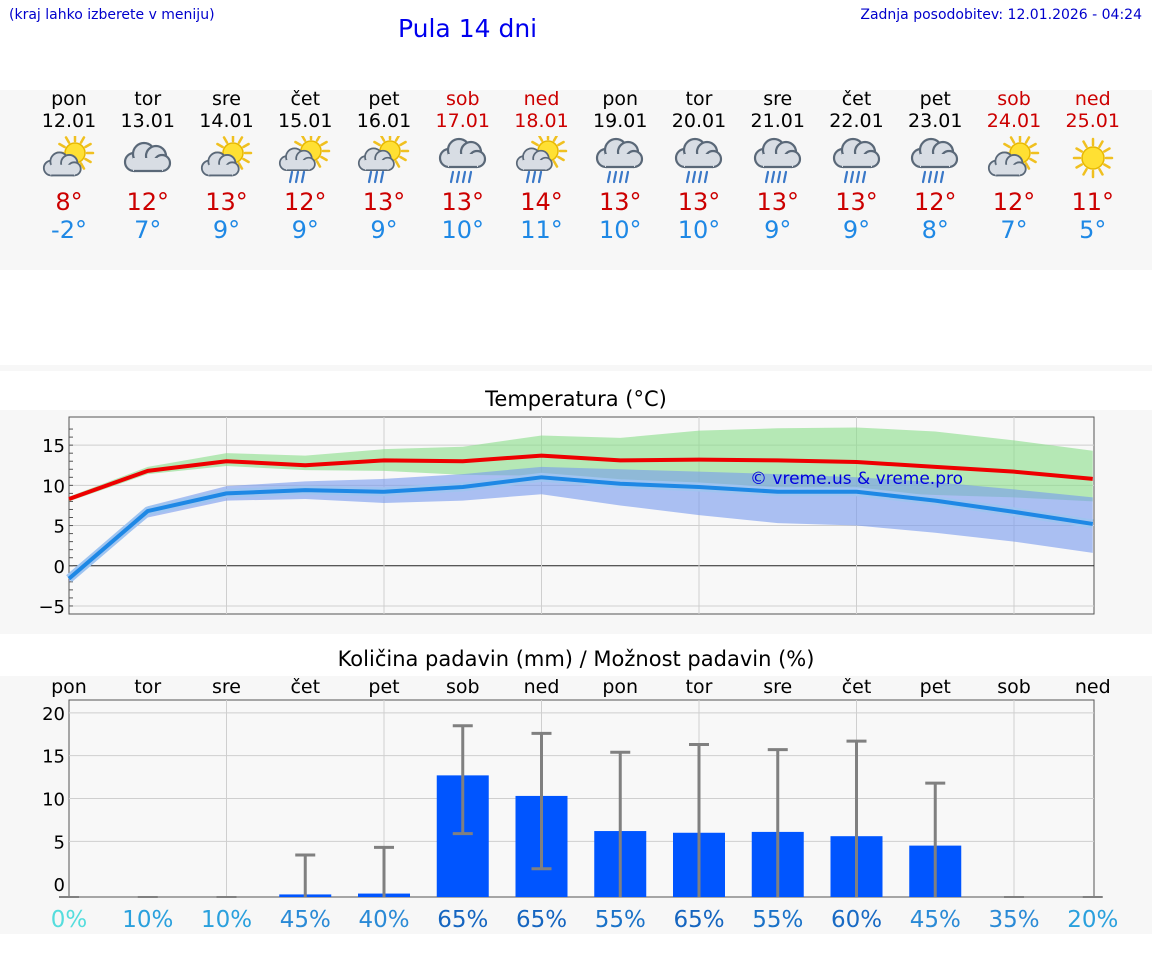 The height and width of the screenshot is (975, 1152). I want to click on precip-probability: 55%, so click(620, 920).